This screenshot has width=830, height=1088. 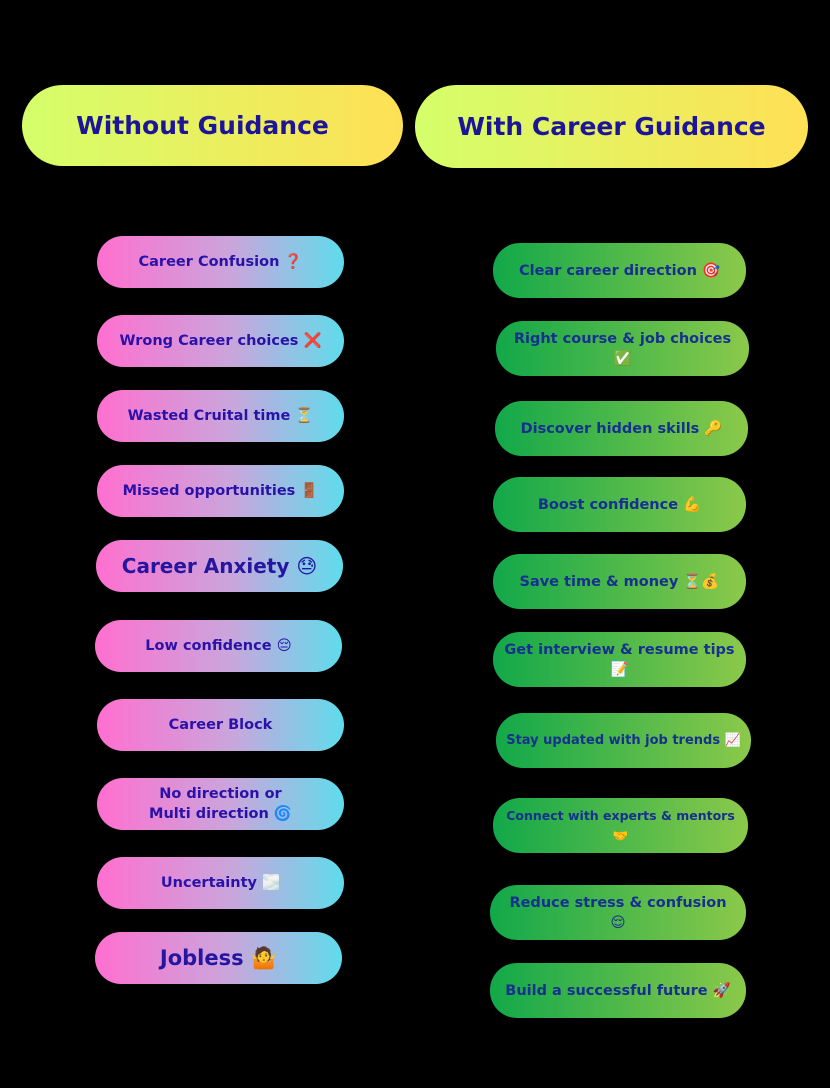 What do you see at coordinates (220, 725) in the screenshot?
I see `without-item: Career Block` at bounding box center [220, 725].